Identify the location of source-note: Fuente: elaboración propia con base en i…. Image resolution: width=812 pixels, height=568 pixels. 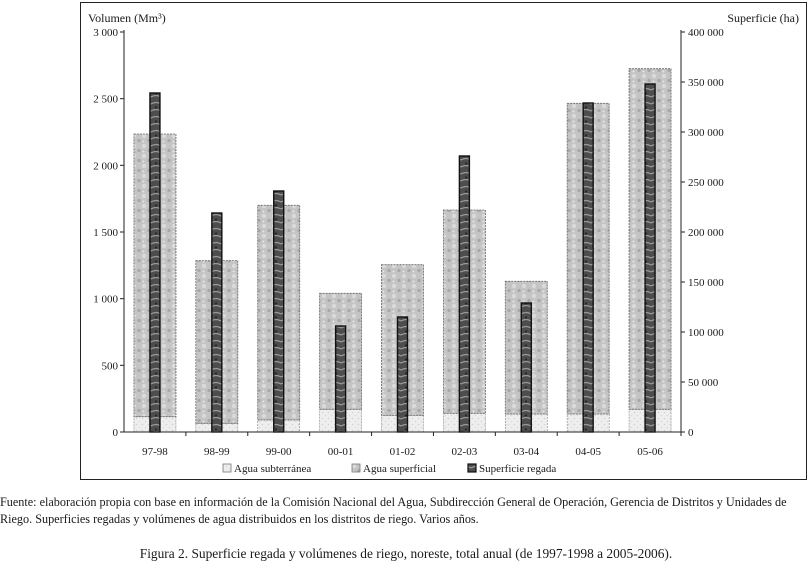
(393, 510).